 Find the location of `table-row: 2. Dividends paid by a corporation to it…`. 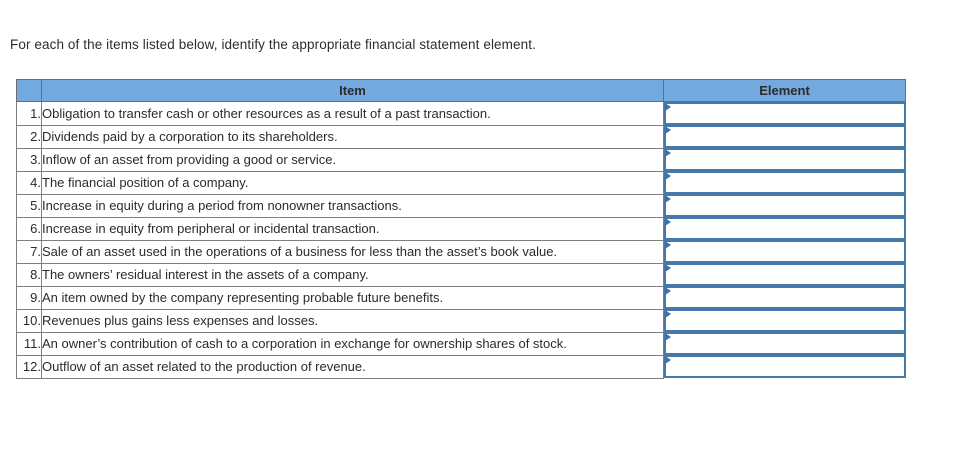

table-row: 2. Dividends paid by a corporation to it… is located at coordinates (461, 136).